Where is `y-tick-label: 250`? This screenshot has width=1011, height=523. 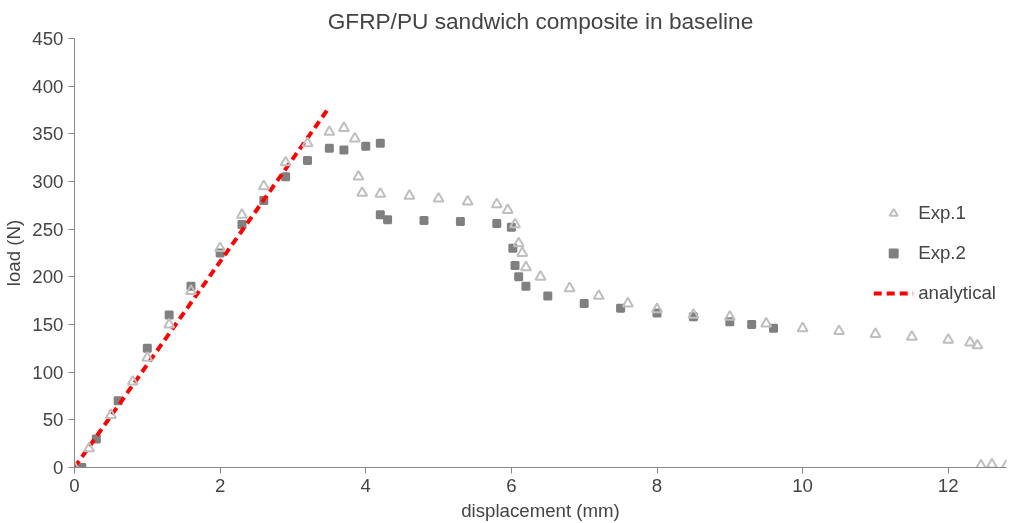
y-tick-label: 250 is located at coordinates (48, 229).